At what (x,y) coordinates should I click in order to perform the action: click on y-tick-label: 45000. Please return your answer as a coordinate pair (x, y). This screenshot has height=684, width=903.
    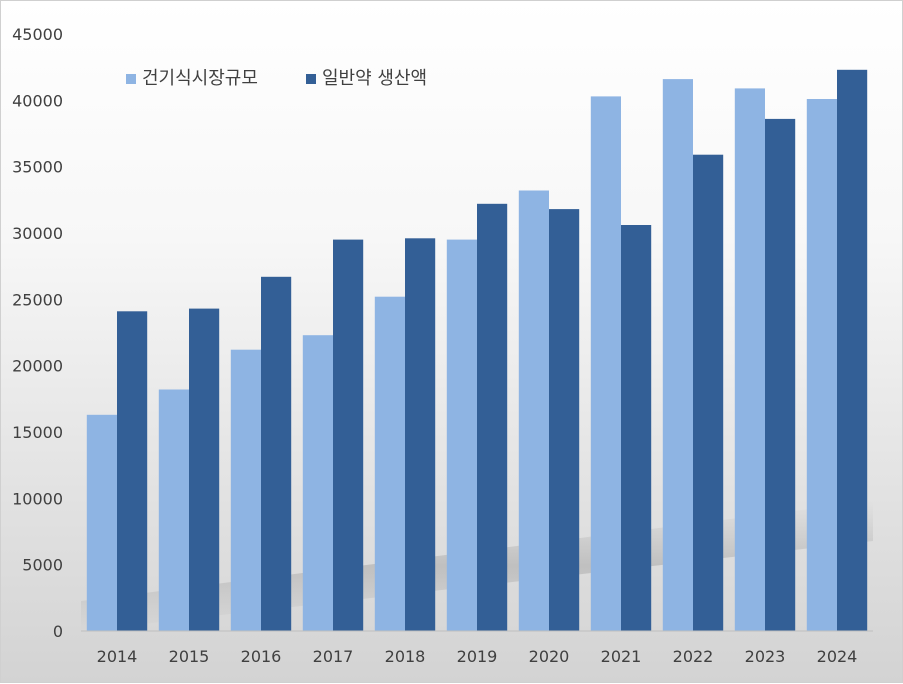
    Looking at the image, I should click on (37, 34).